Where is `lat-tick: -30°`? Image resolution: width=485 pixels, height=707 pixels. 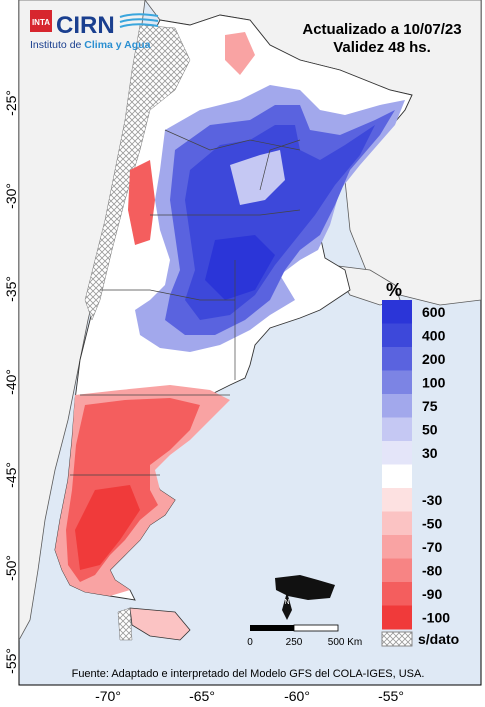
lat-tick: -30° is located at coordinates (11, 196).